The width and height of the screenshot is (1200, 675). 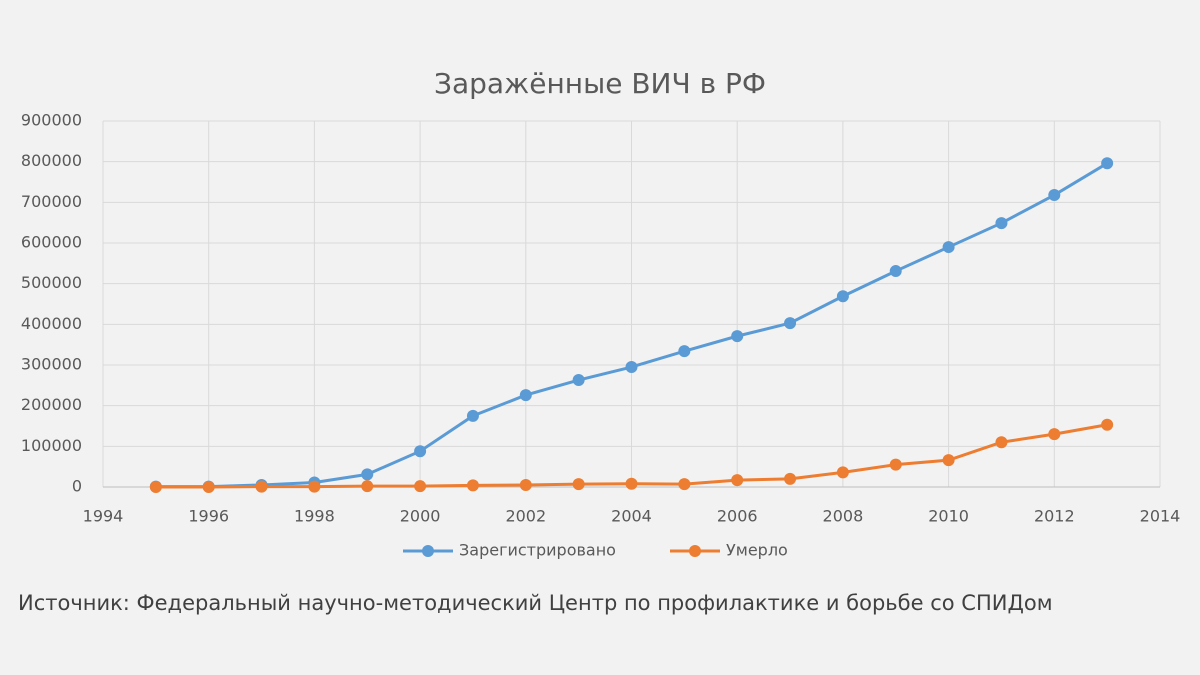 I want to click on legend-label: Умерло, so click(x=757, y=550).